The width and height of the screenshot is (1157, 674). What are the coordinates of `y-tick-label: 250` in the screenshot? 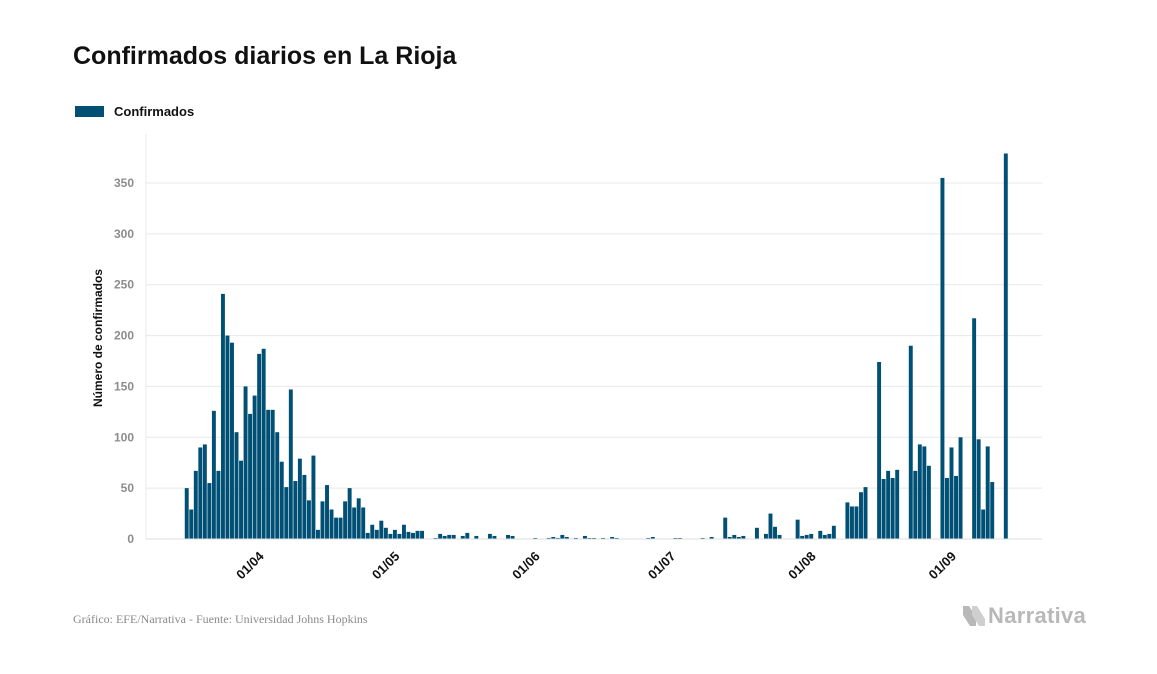 It's located at (124, 285).